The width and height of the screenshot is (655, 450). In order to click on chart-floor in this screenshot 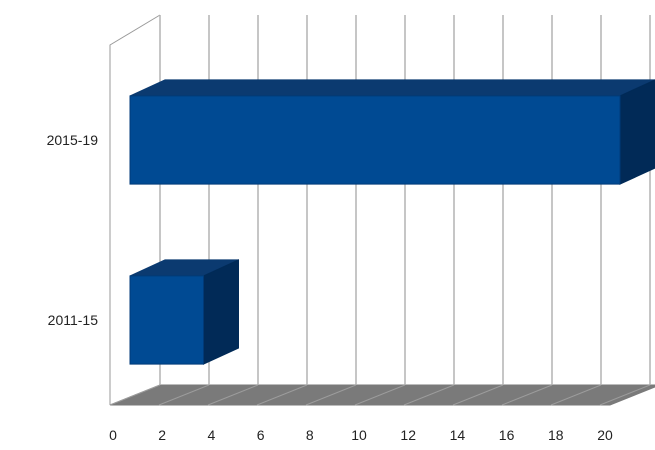, I will do `click(382, 395)`.